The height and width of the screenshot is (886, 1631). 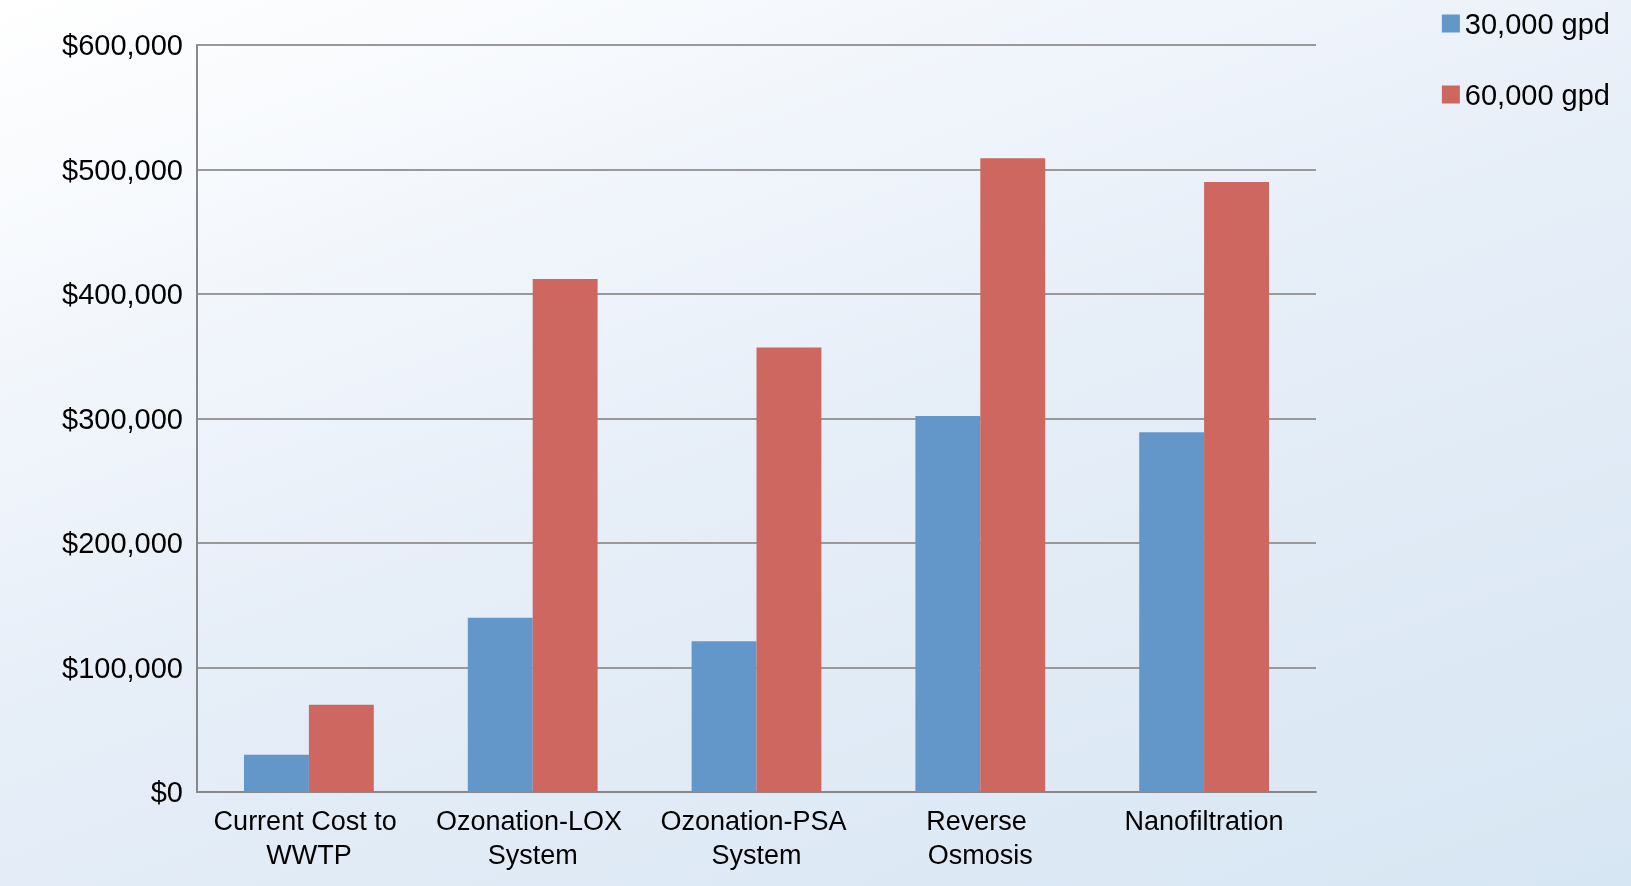 I want to click on x-tick-label: Current Cost to WWTP, so click(x=309, y=838).